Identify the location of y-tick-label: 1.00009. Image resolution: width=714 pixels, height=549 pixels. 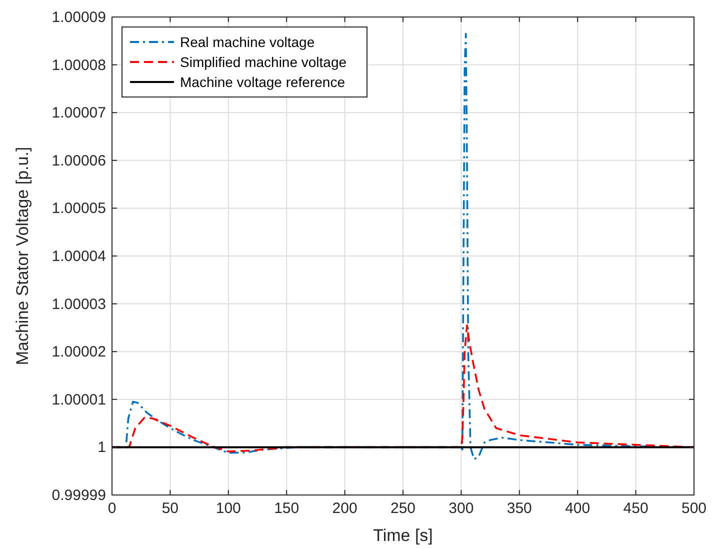
(79, 17).